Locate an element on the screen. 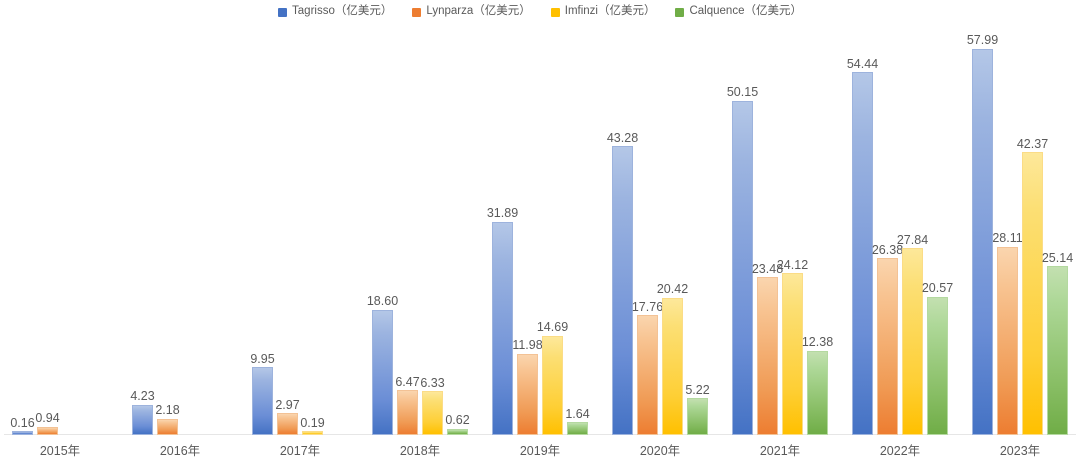 This screenshot has width=1080, height=463. bar: 0.19 is located at coordinates (312, 425).